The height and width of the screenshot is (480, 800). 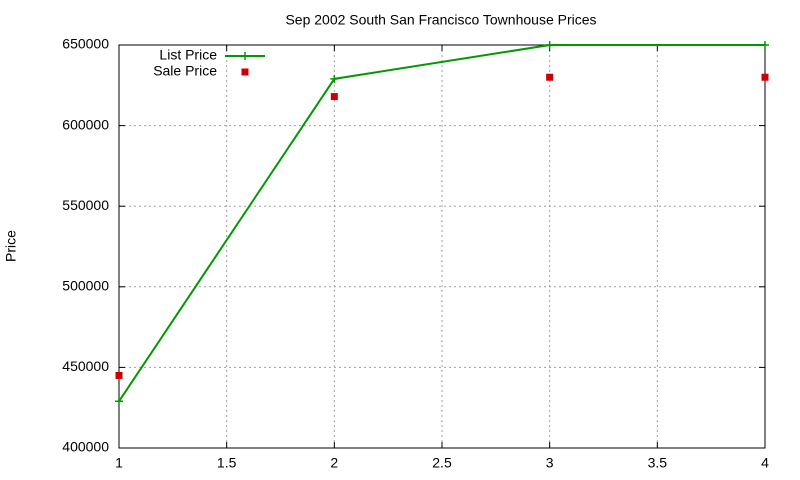 I want to click on y-tick-label: 400000, so click(x=85, y=447).